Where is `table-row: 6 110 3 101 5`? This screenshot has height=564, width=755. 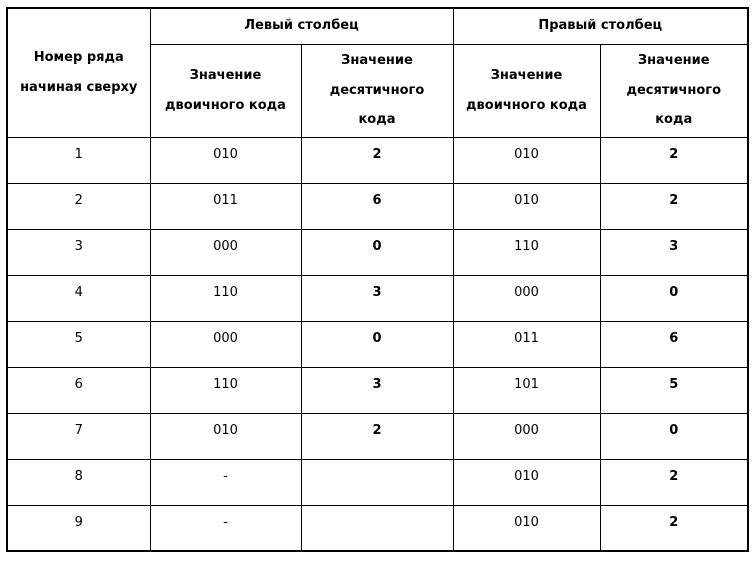 table-row: 6 110 3 101 5 is located at coordinates (377, 390).